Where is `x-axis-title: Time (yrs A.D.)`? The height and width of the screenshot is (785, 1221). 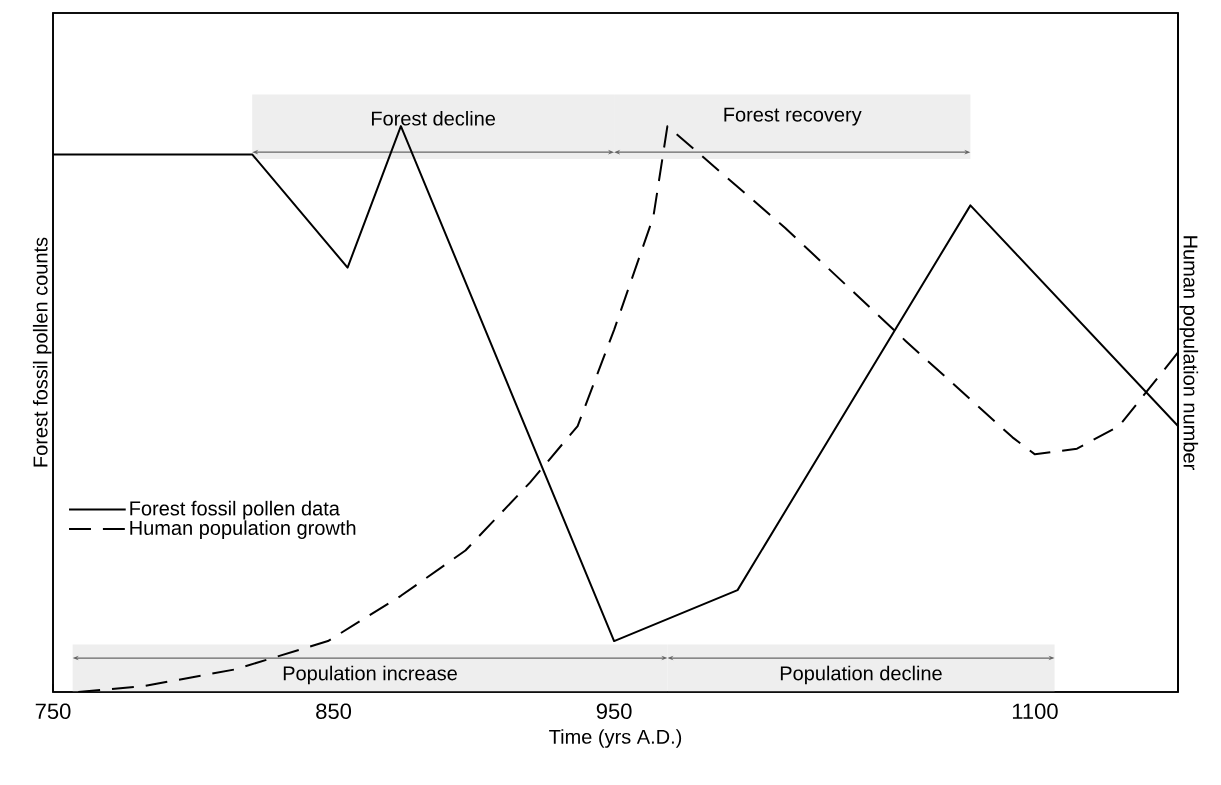
x-axis-title: Time (yrs A.D.) is located at coordinates (615, 738).